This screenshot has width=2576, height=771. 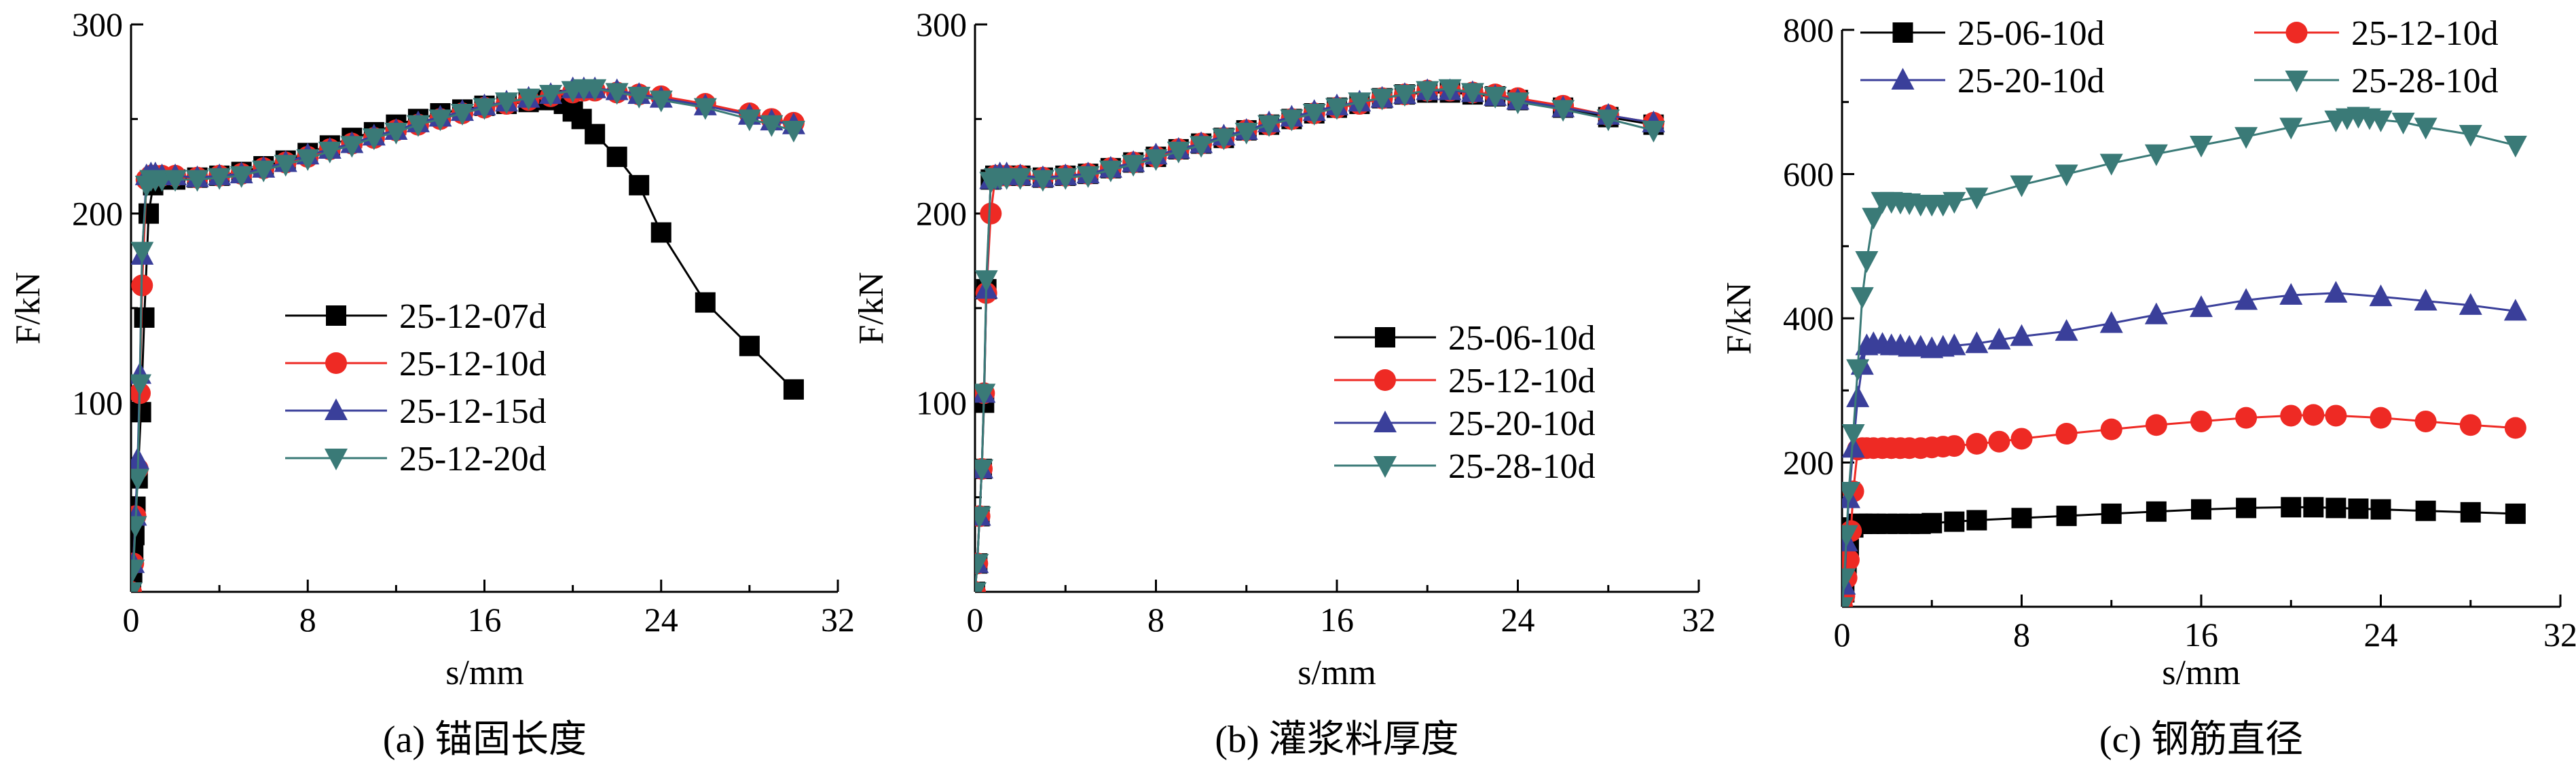 What do you see at coordinates (485, 620) in the screenshot?
I see `x-tick-label: 16` at bounding box center [485, 620].